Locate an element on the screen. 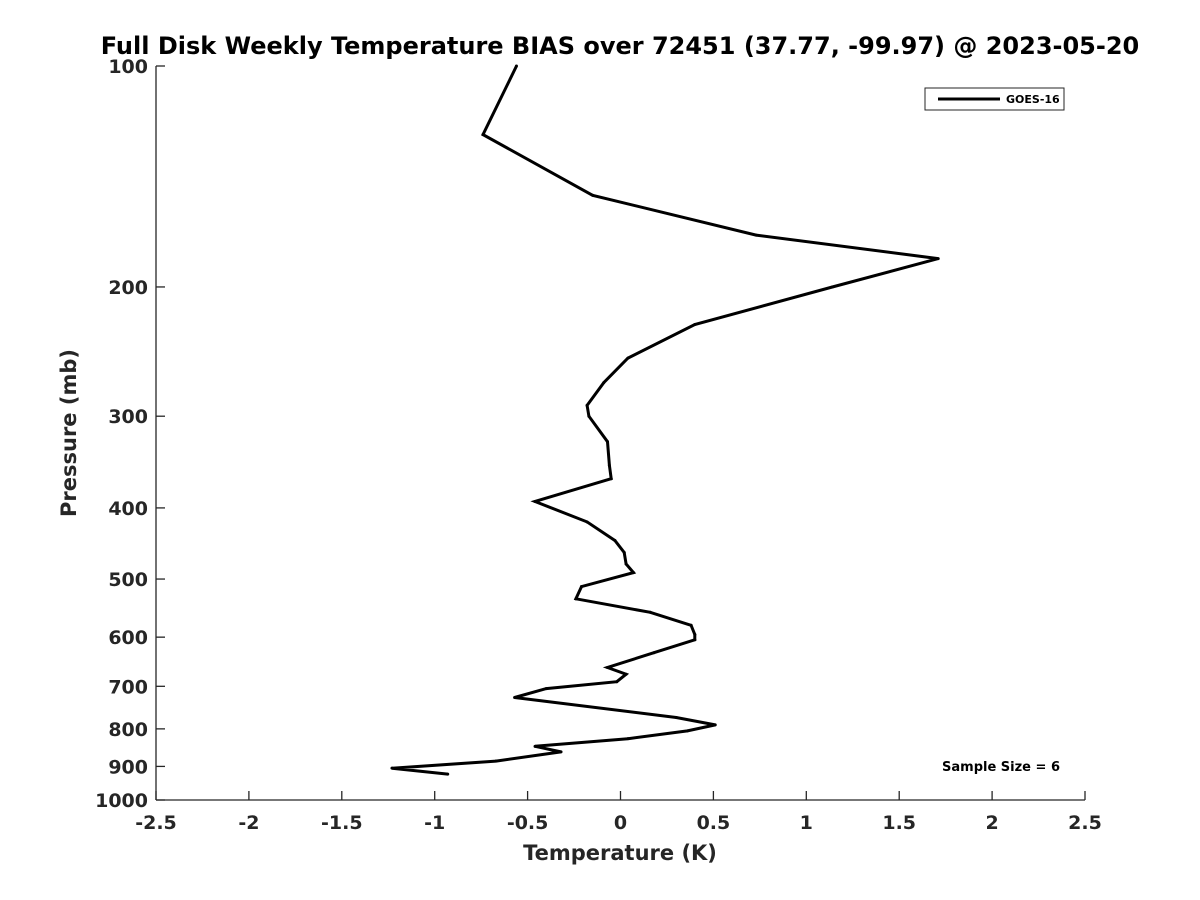 This screenshot has width=1200, height=900. x-axis-label: Temperature (K) is located at coordinates (620, 853).